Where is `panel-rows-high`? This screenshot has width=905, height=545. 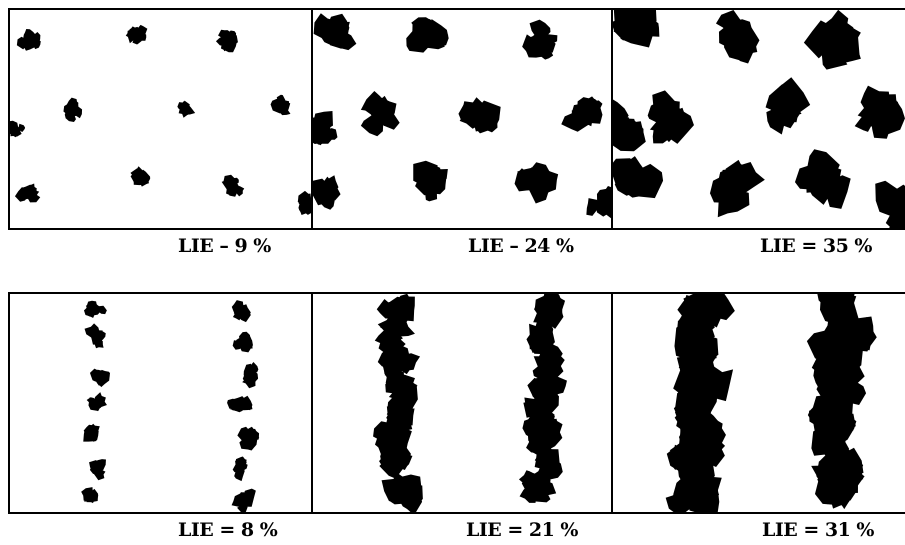 panel-rows-high is located at coordinates (757, 403).